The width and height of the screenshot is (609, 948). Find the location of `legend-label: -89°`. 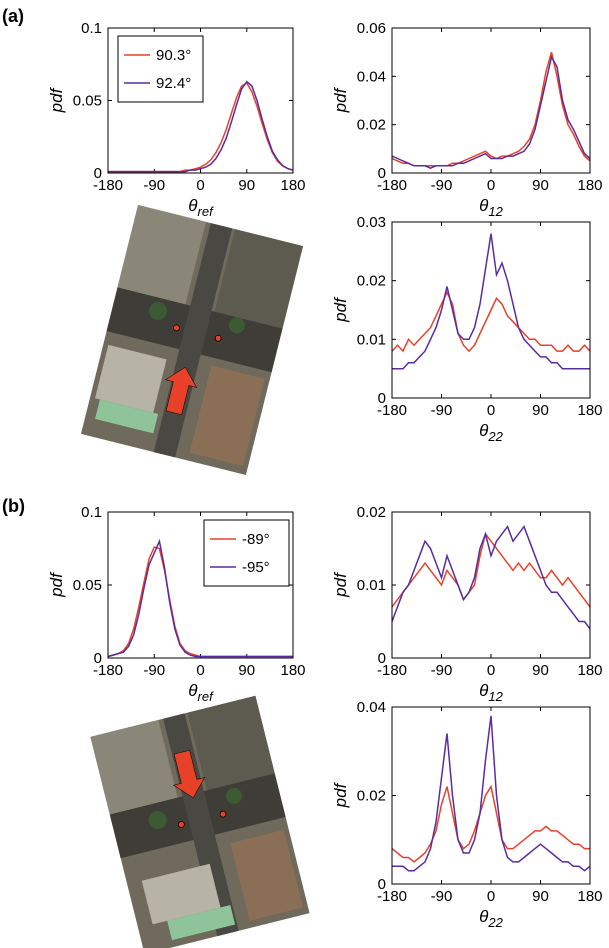

legend-label: -89° is located at coordinates (256, 539).